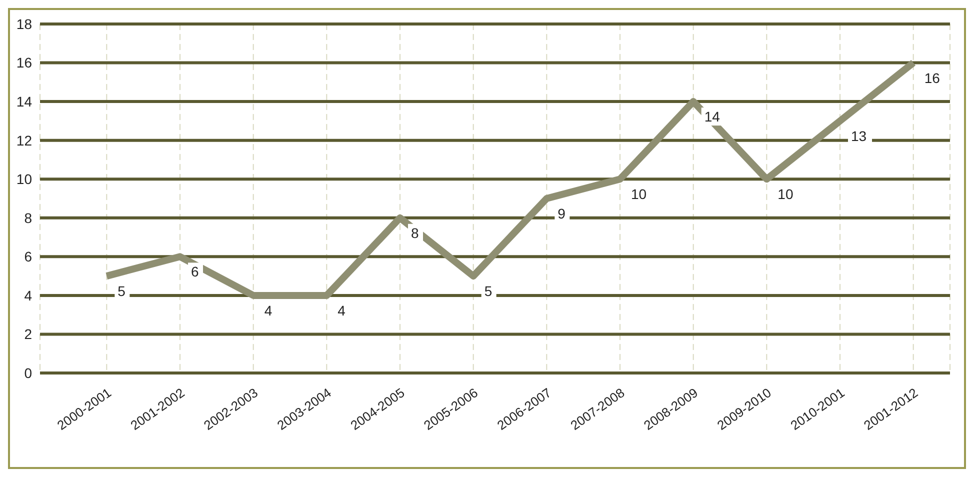 The width and height of the screenshot is (974, 477). What do you see at coordinates (28, 295) in the screenshot?
I see `y-tick-label: 4` at bounding box center [28, 295].